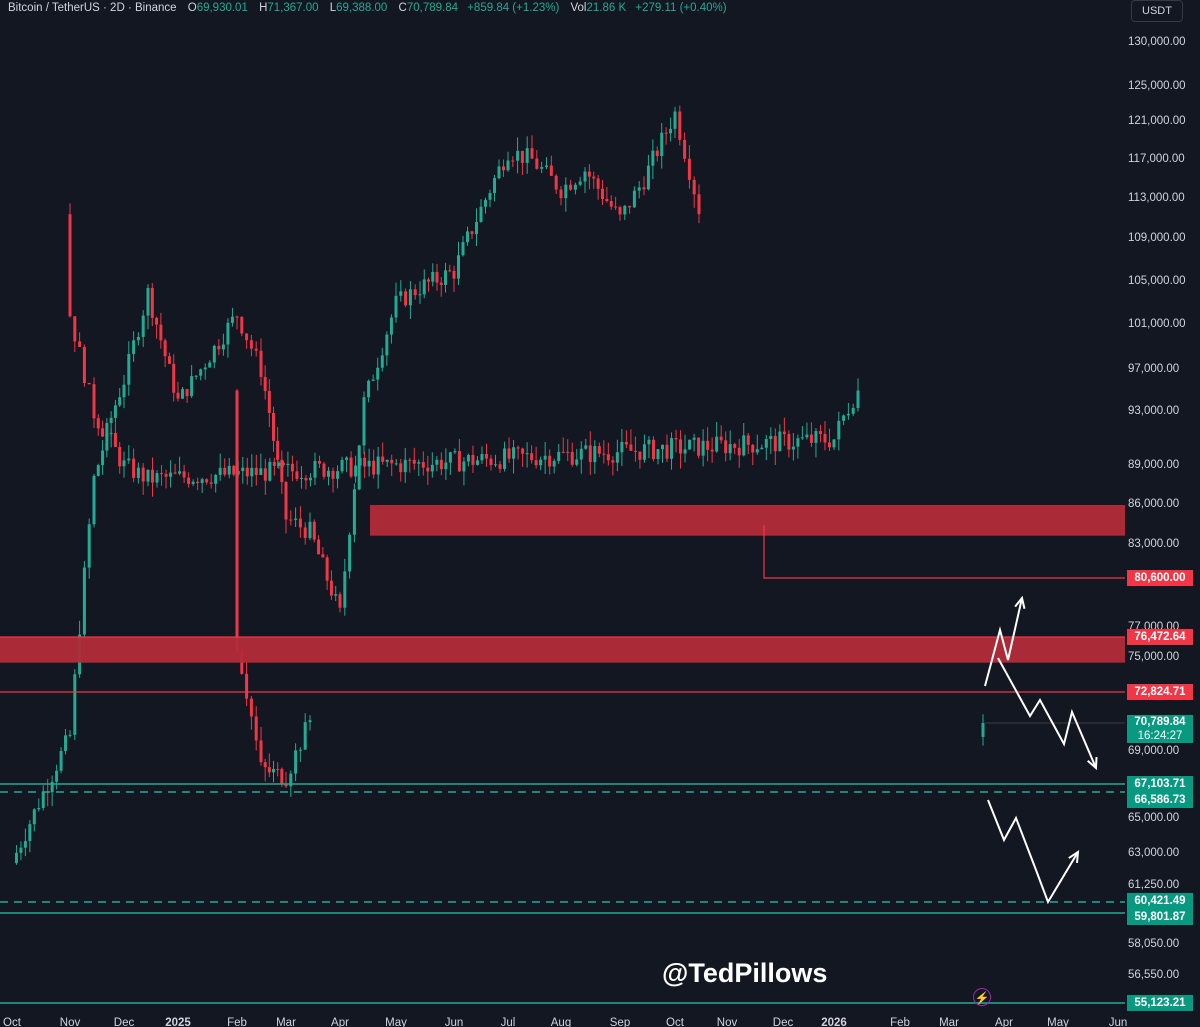 This screenshot has height=1027, width=1200. What do you see at coordinates (454, 1022) in the screenshot?
I see `time-axis-label: Jun` at bounding box center [454, 1022].